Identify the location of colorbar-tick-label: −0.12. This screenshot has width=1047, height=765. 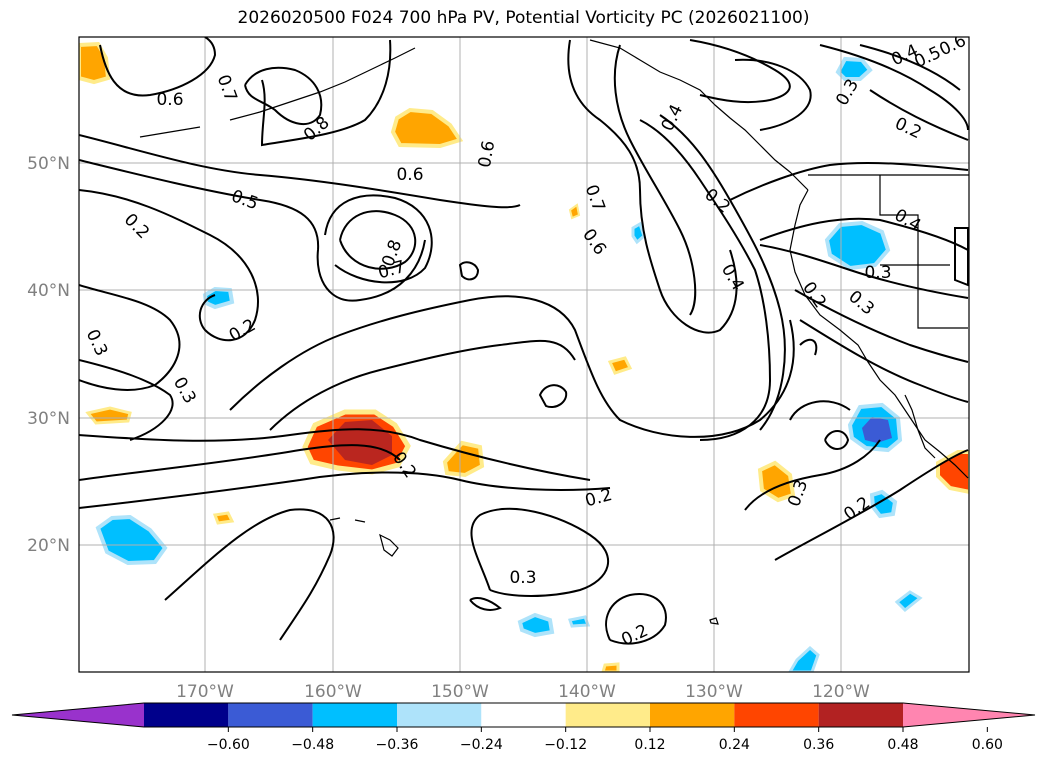
(565, 745).